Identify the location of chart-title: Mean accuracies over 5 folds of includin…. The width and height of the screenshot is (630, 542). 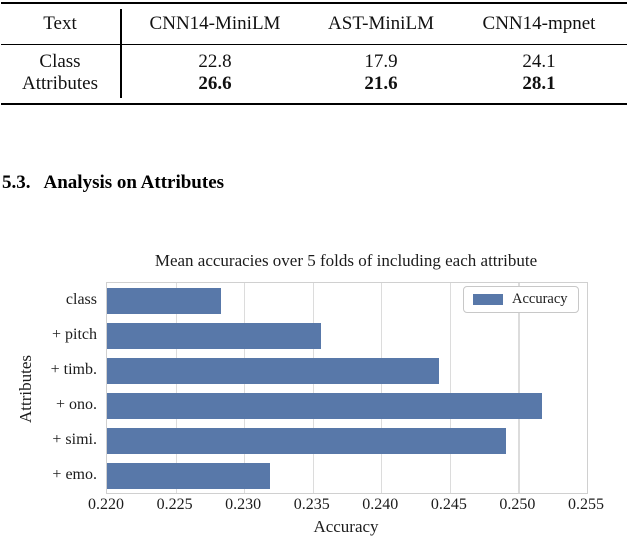
(346, 260).